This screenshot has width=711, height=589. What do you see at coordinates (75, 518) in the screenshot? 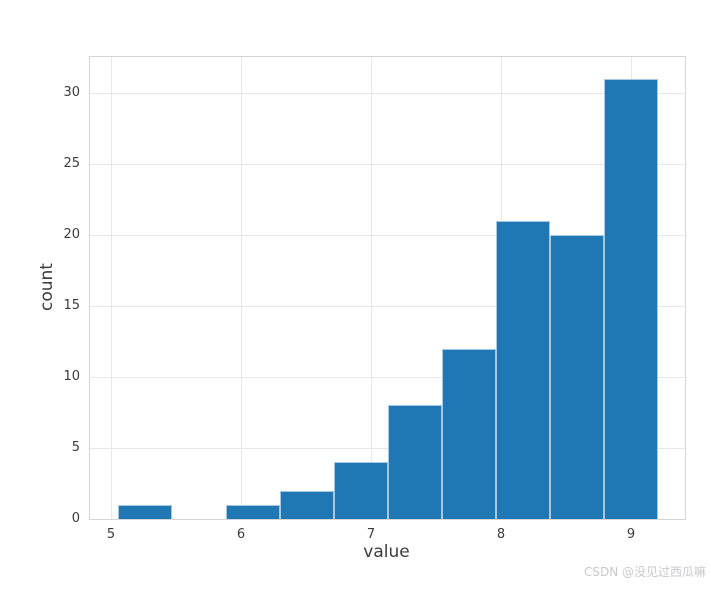
I see `y-tick-label: 0` at bounding box center [75, 518].